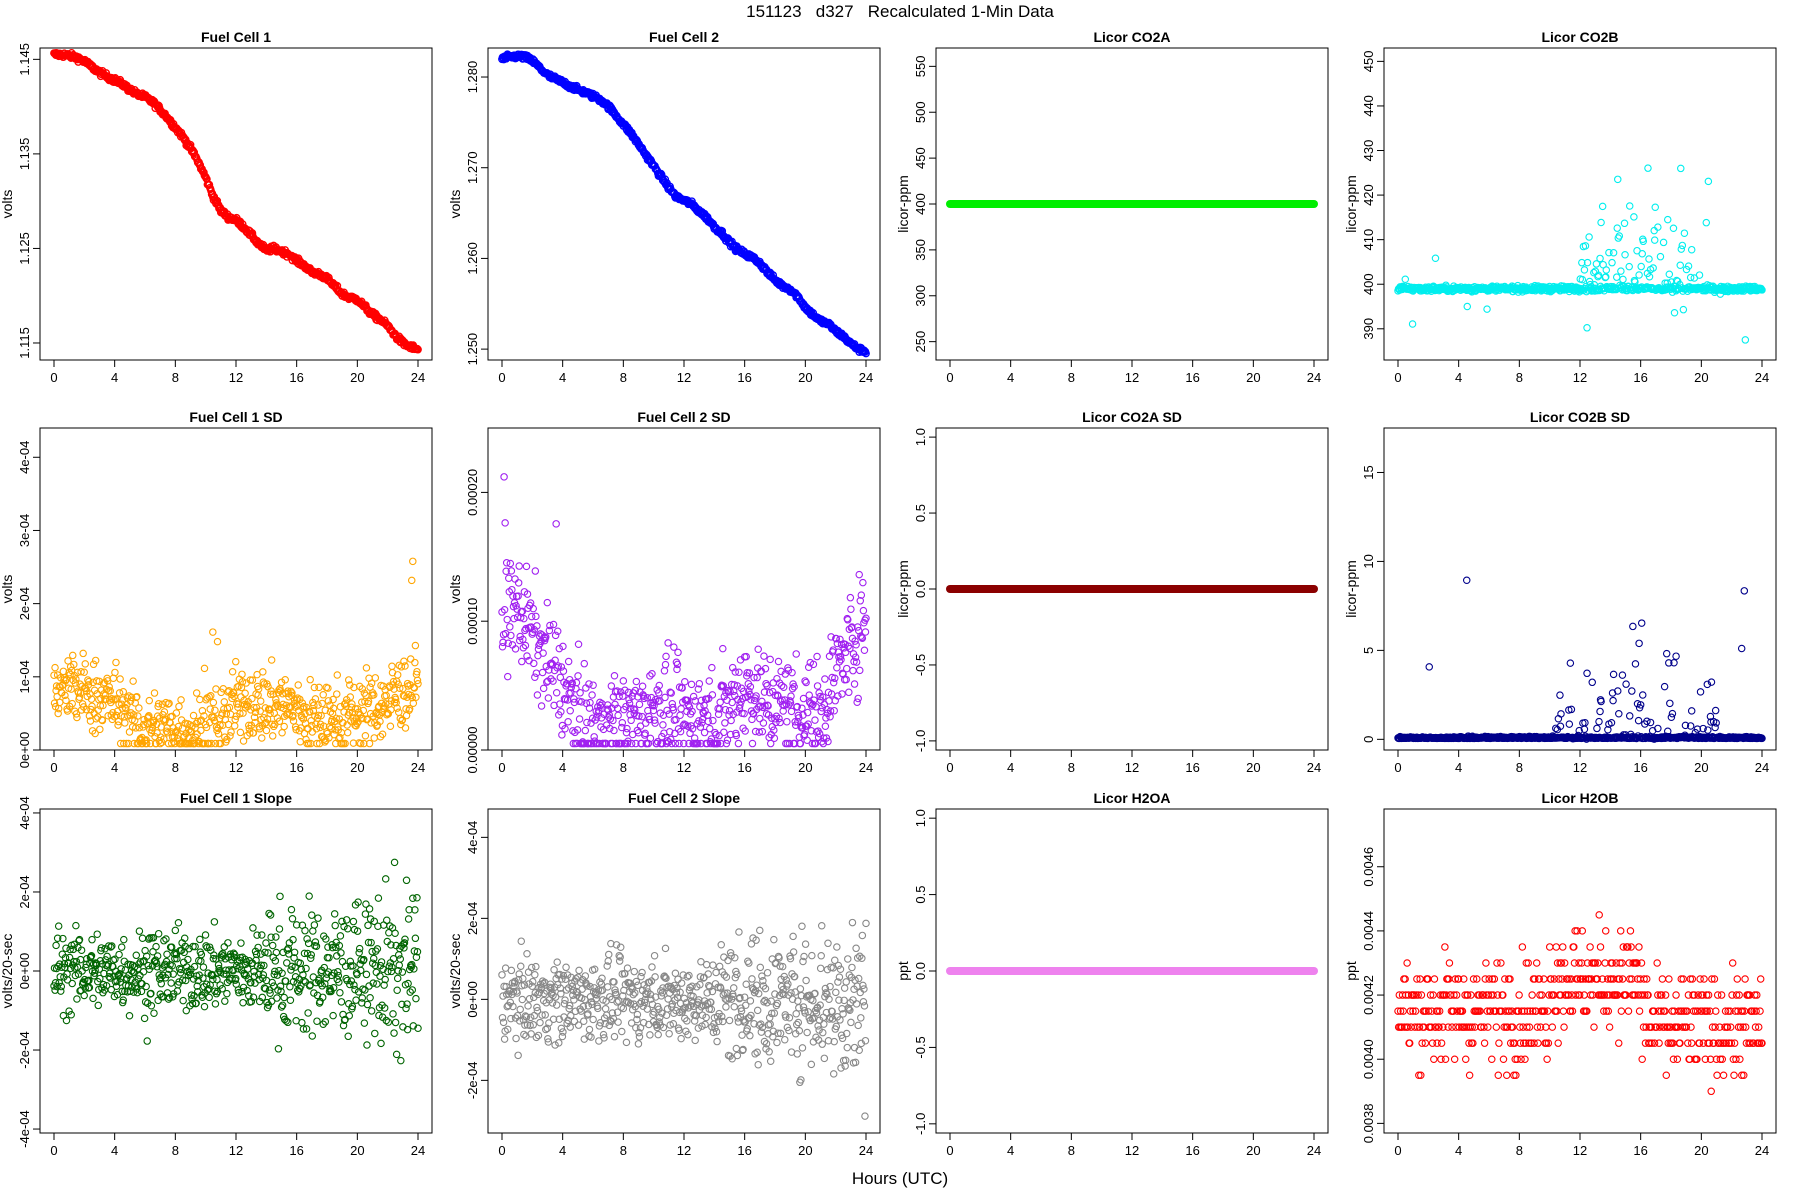 This screenshot has height=1200, width=1800. What do you see at coordinates (1368, 650) in the screenshot?
I see `y-tick-label: 5` at bounding box center [1368, 650].